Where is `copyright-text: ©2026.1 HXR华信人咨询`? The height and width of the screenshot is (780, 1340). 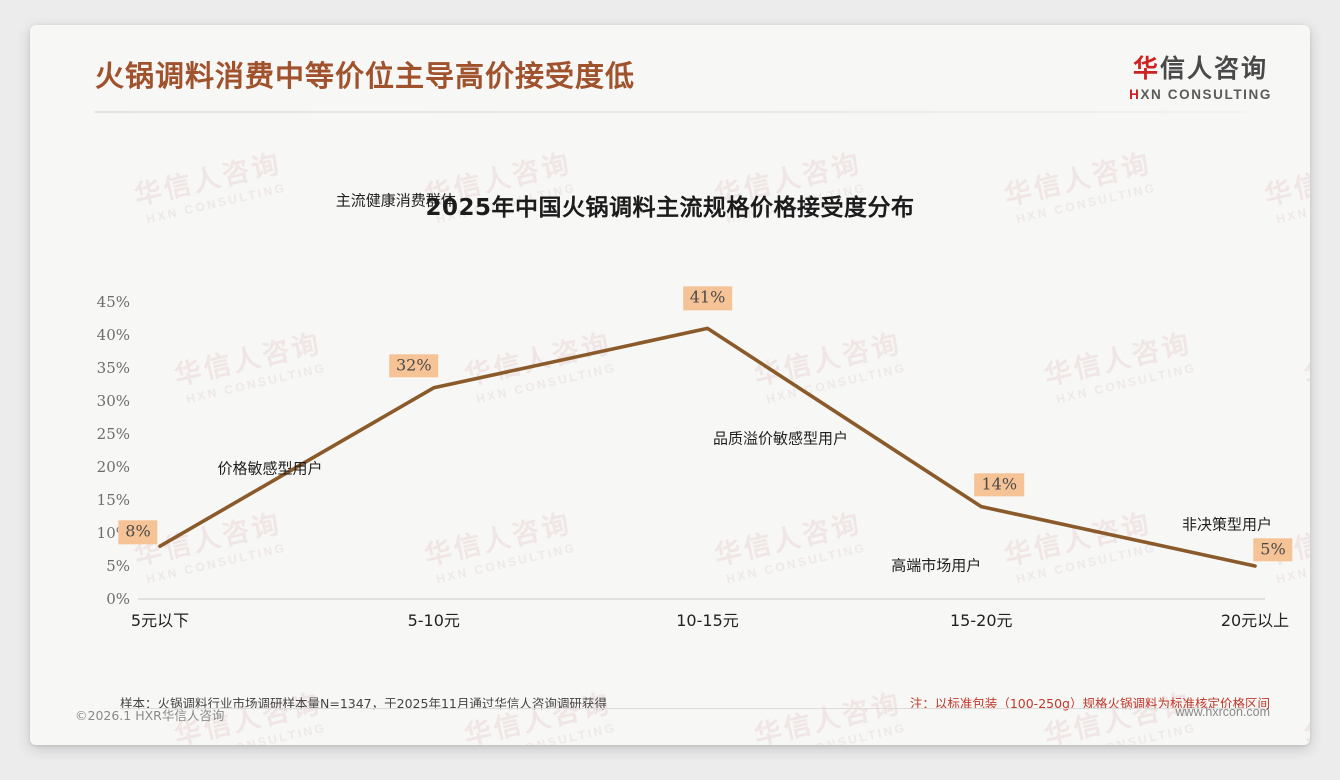 copyright-text: ©2026.1 HXR华信人咨询 is located at coordinates (150, 715).